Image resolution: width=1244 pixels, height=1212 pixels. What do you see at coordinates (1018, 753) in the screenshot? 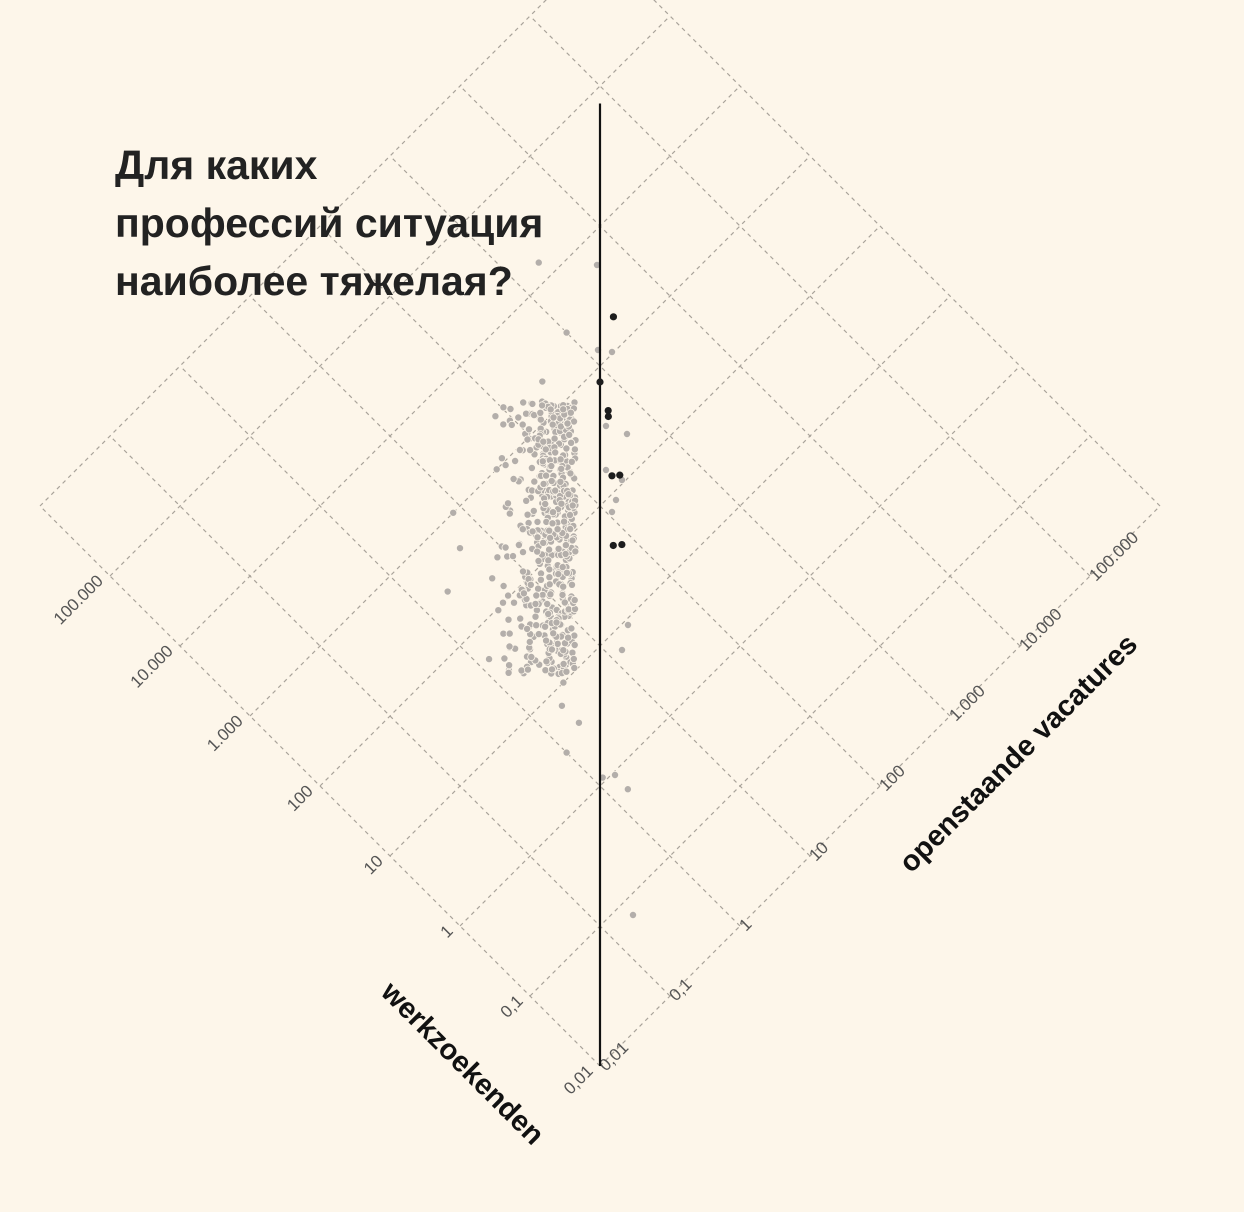
I see `y-axis-title: openstaande vacatures` at bounding box center [1018, 753].